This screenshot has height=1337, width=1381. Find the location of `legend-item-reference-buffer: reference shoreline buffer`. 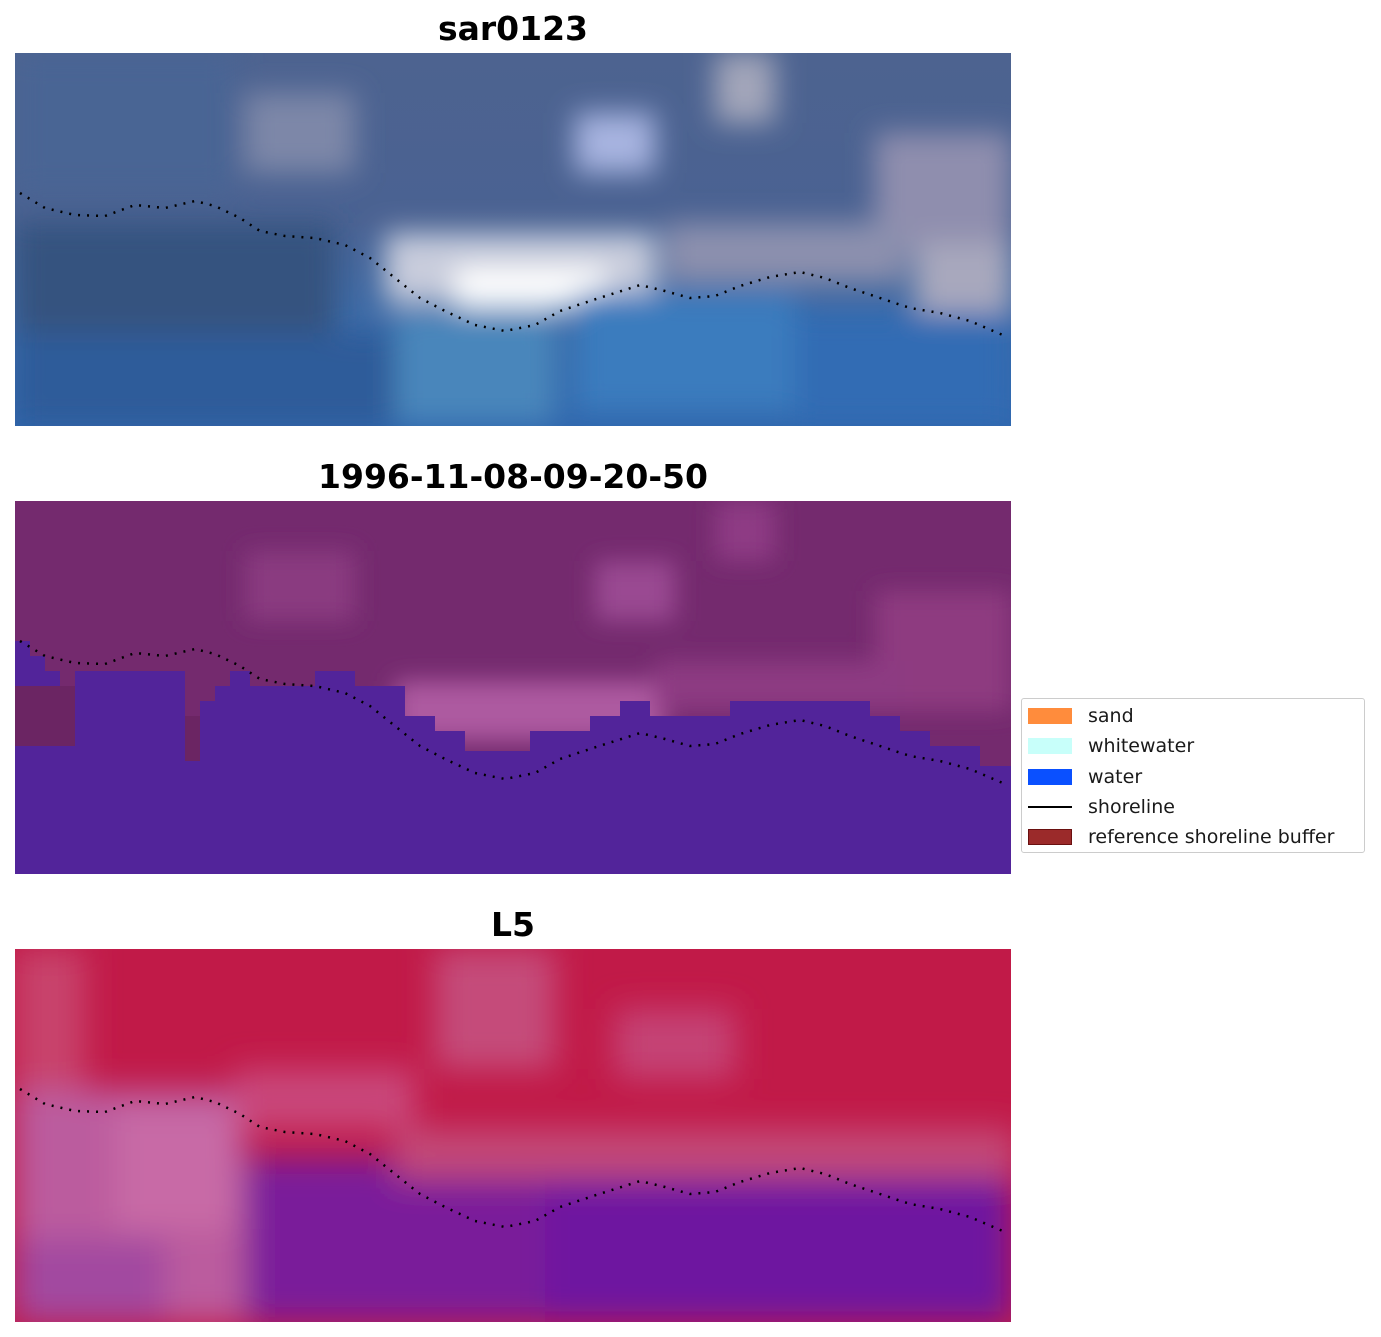

legend-item-reference-buffer: reference shoreline buffer is located at coordinates (1193, 837).